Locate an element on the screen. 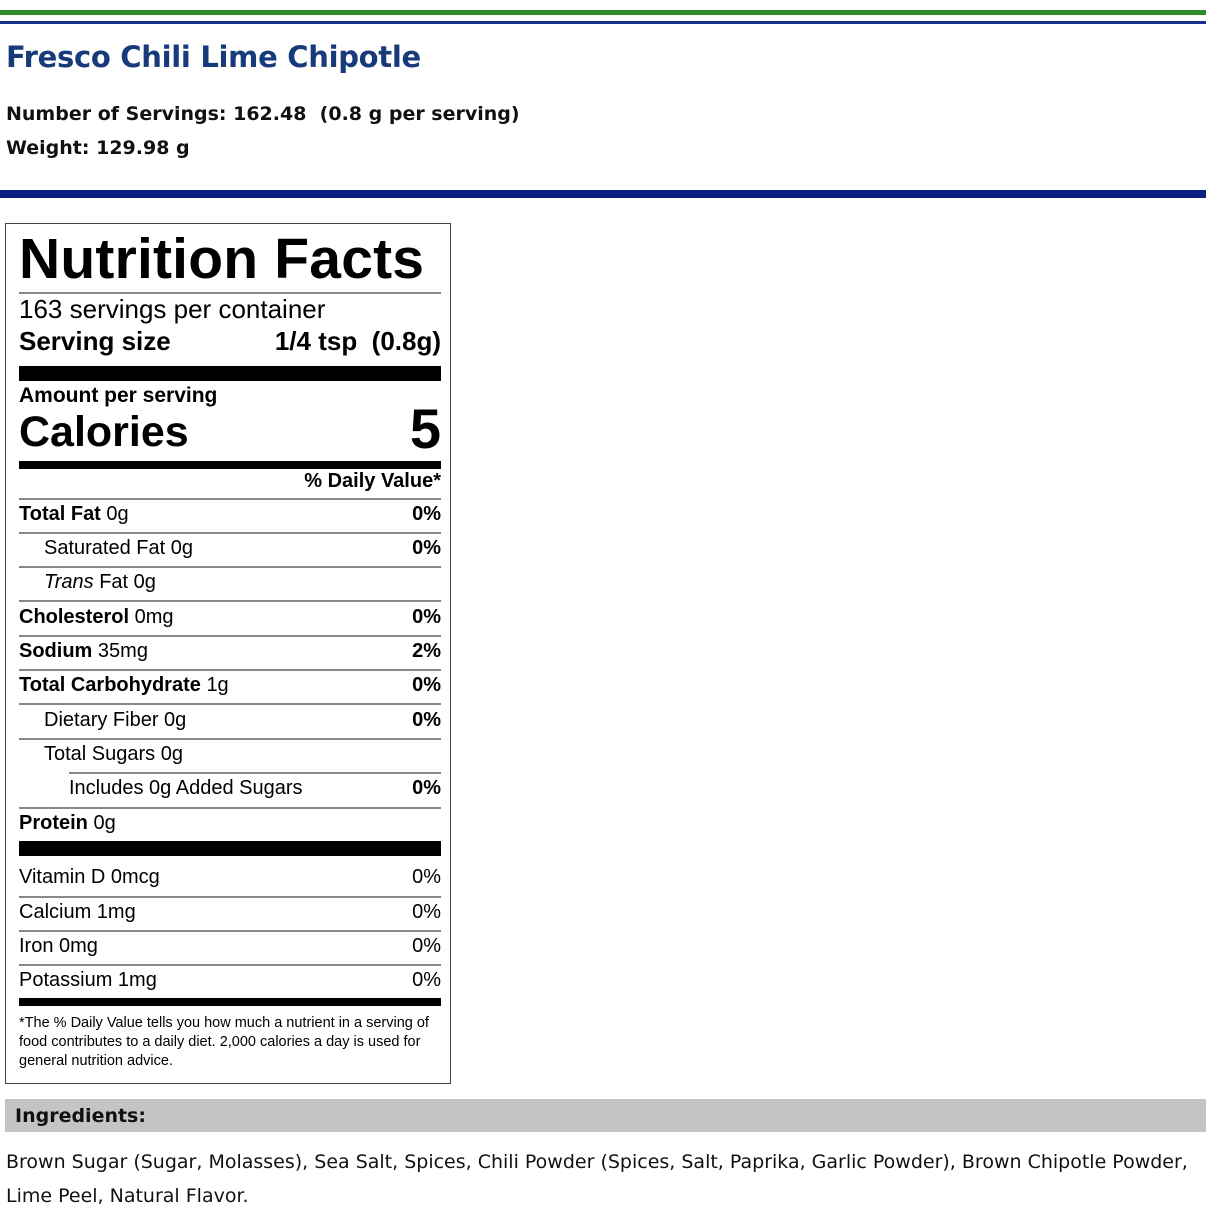 The image size is (1206, 1220). dv-saturated-fat: 0% is located at coordinates (426, 548).